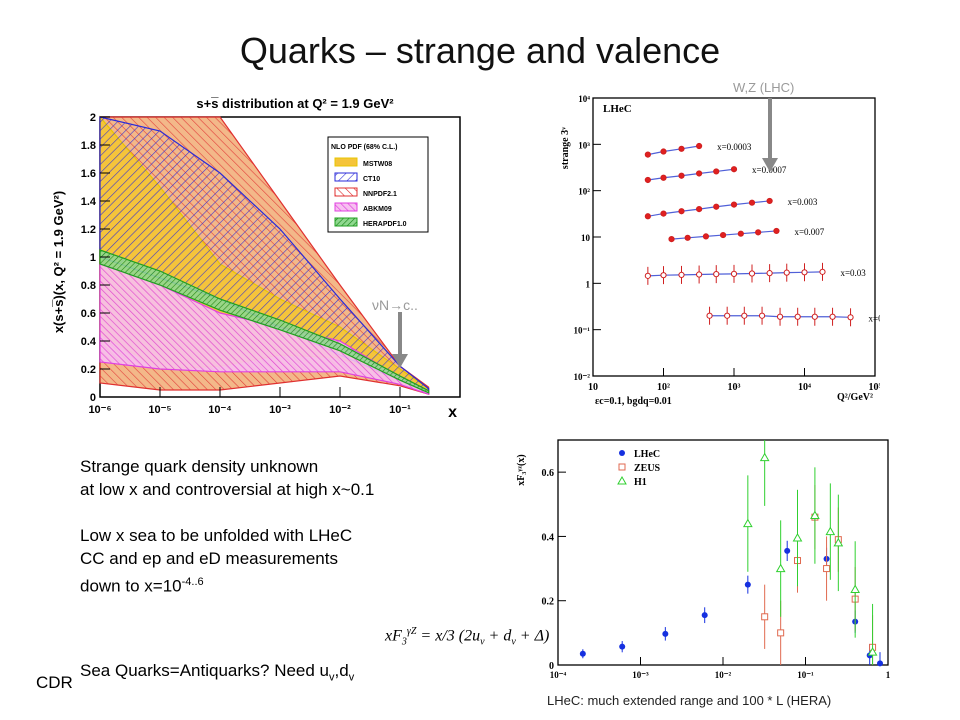  I want to click on text-line-5: down to x=10-4..6, so click(142, 584).